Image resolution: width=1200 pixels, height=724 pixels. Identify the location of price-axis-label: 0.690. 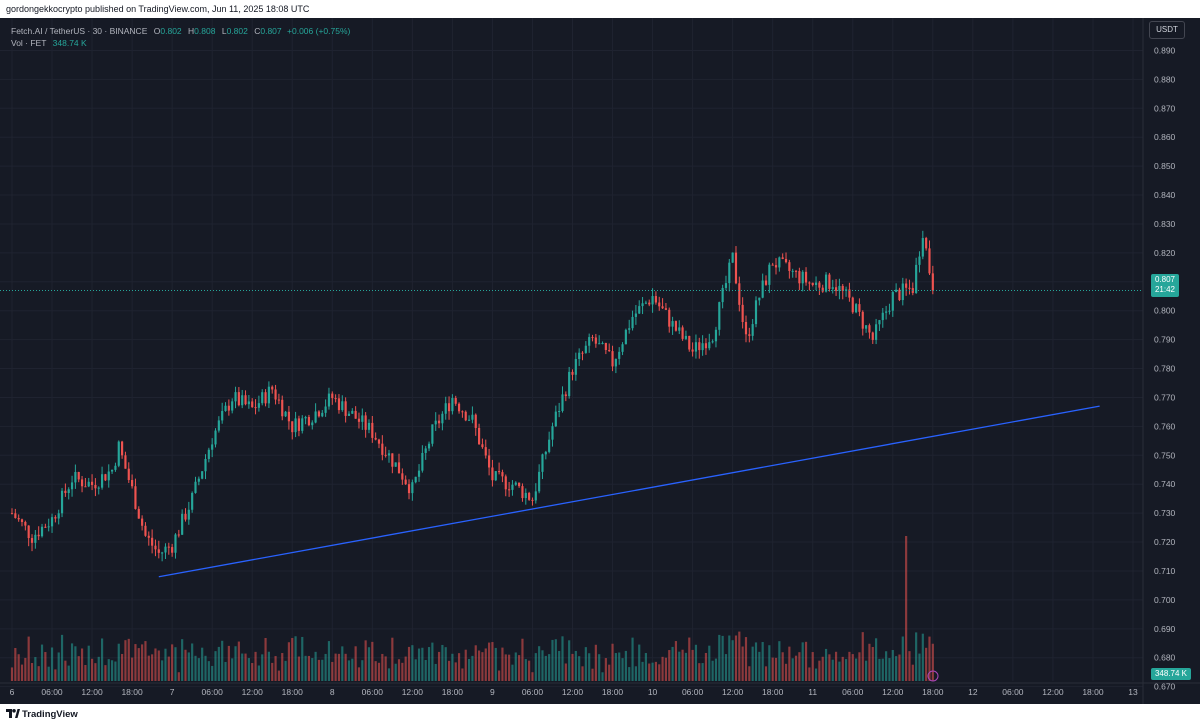
(1165, 629).